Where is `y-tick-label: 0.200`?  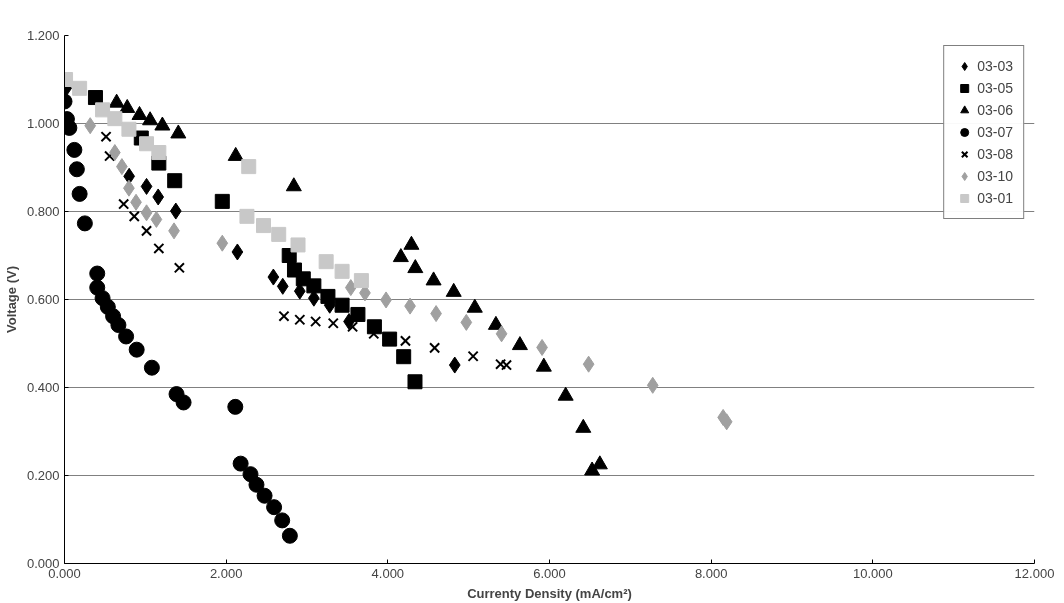
y-tick-label: 0.200 is located at coordinates (43, 475).